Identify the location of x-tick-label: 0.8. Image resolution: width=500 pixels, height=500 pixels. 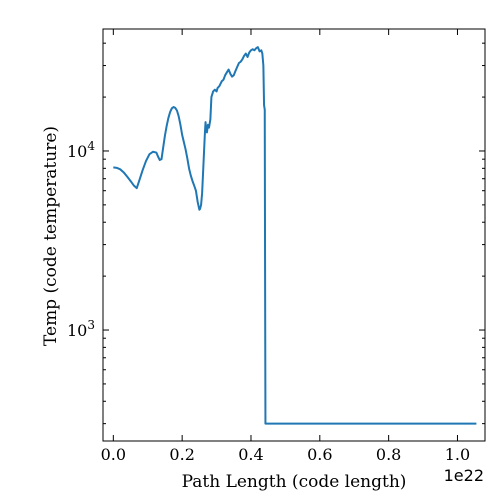
(388, 454).